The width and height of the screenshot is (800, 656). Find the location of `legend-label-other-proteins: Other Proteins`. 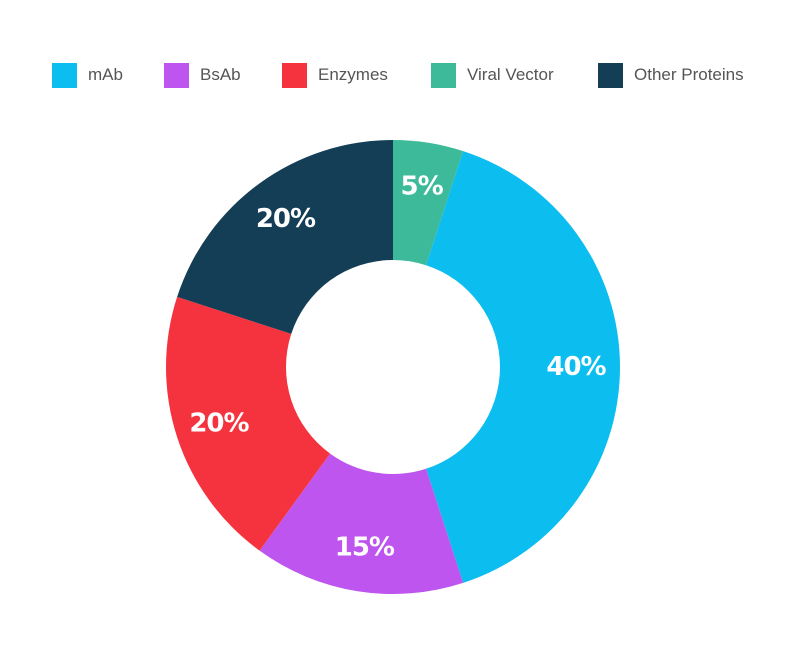

legend-label-other-proteins: Other Proteins is located at coordinates (689, 74).